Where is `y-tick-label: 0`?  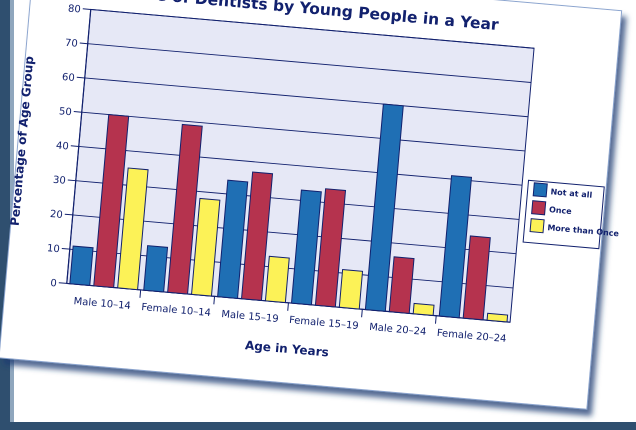 y-tick-label: 0 is located at coordinates (53, 284).